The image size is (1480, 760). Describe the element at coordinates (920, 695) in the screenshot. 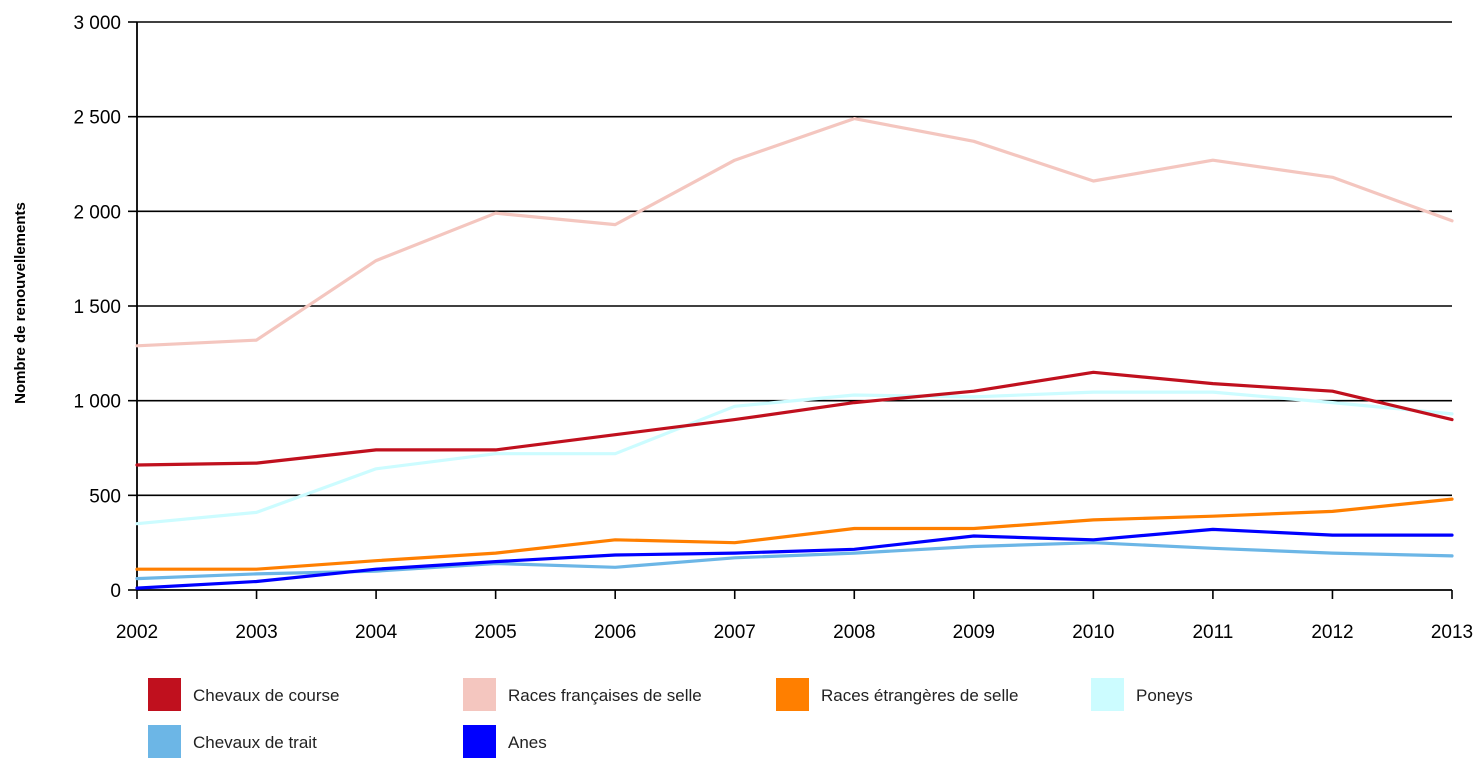

I see `legend-label: Races étrangères de selle` at that location.